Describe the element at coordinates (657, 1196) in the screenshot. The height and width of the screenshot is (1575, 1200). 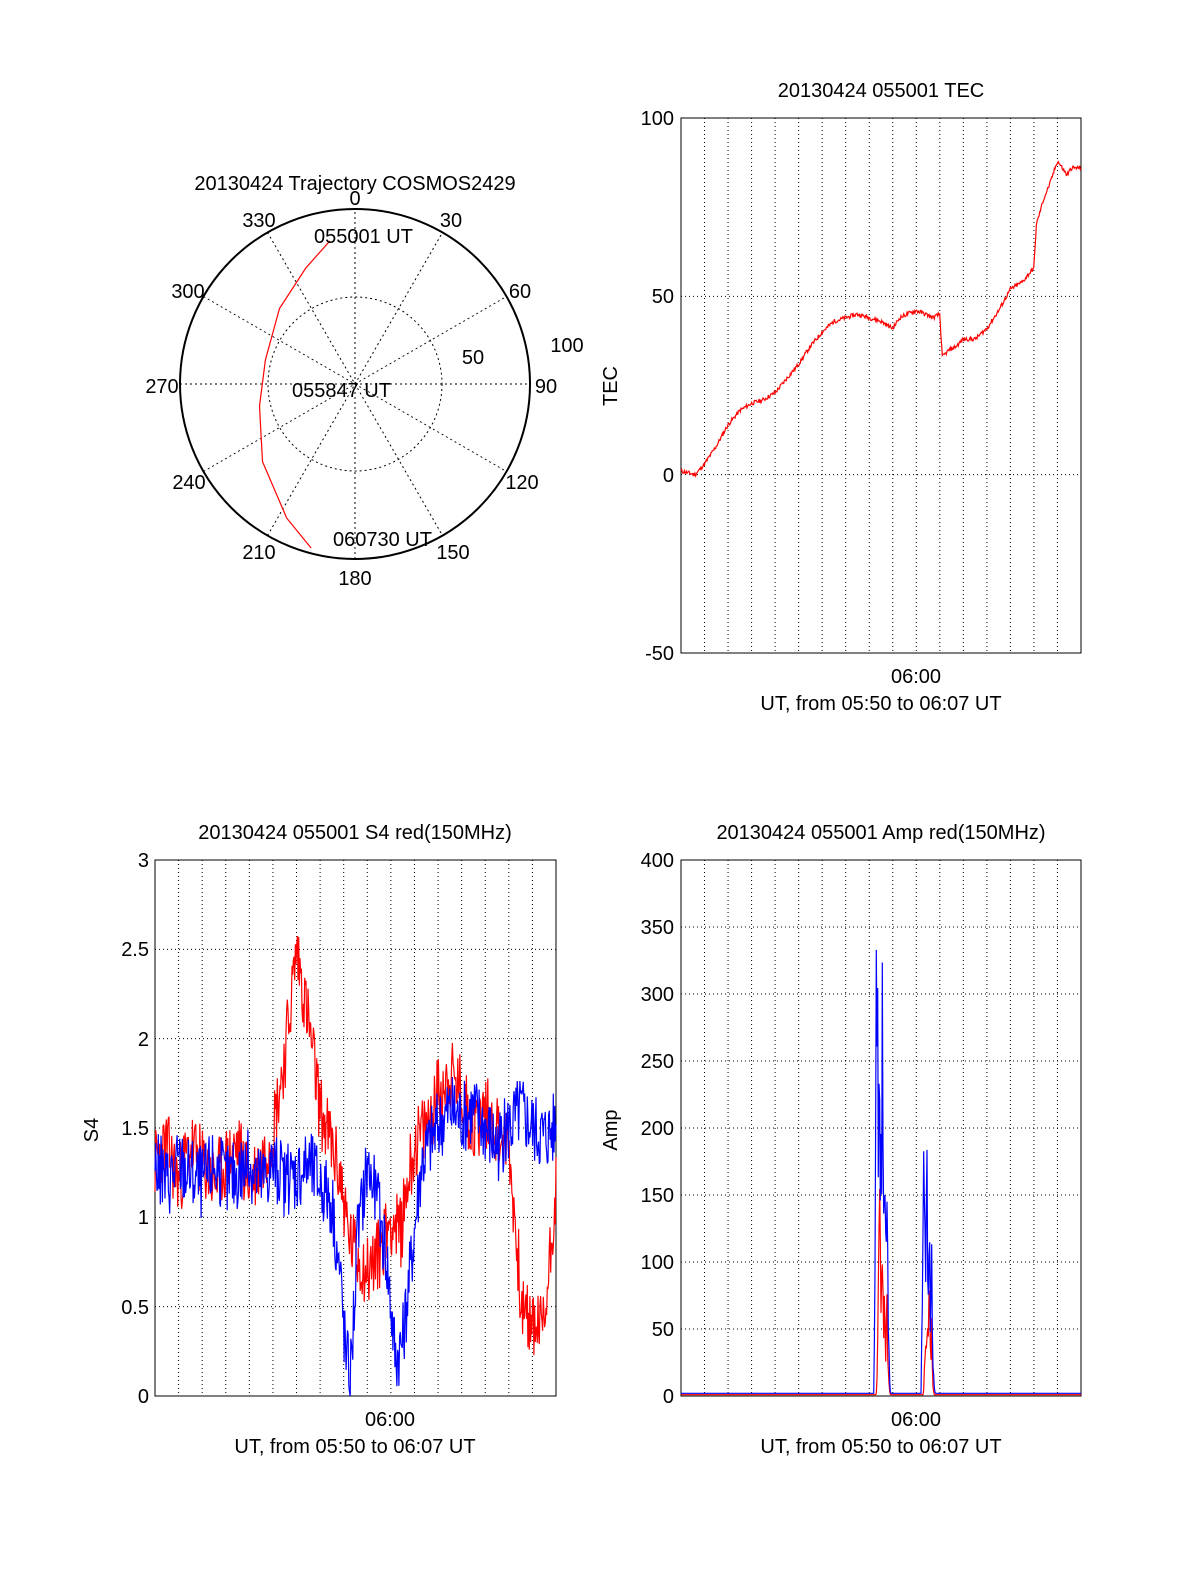
I see `amp-ytick: 150` at that location.